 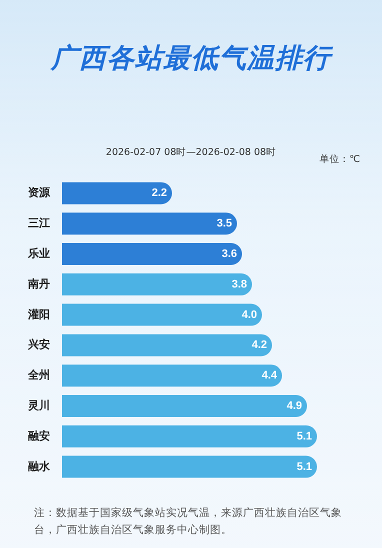 I want to click on y-tick-label: 南丹, so click(x=38, y=283).